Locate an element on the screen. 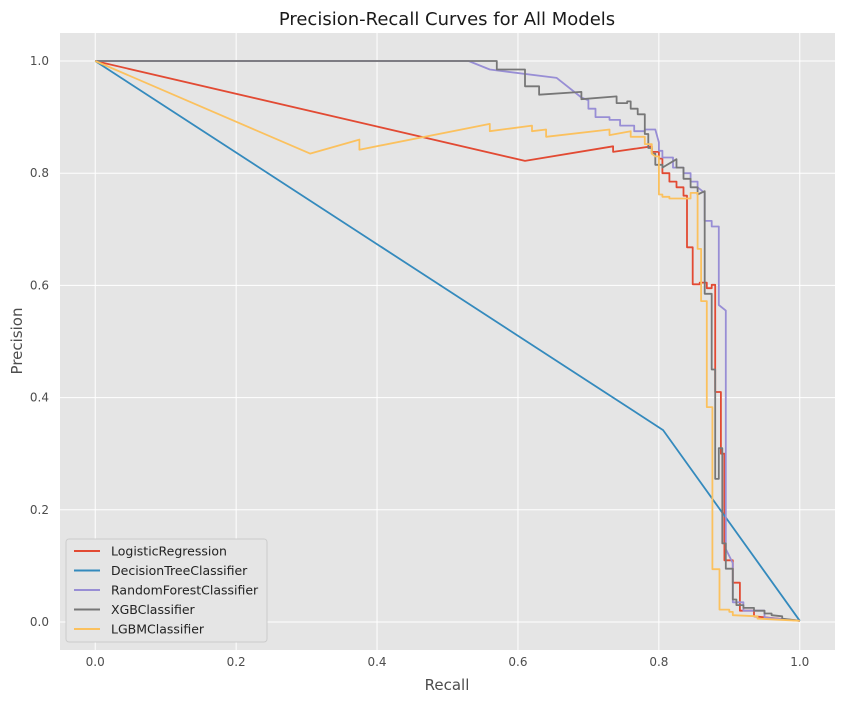 This screenshot has width=844, height=701. legend-label-xgbclassifier: XGBClassifier is located at coordinates (153, 609).